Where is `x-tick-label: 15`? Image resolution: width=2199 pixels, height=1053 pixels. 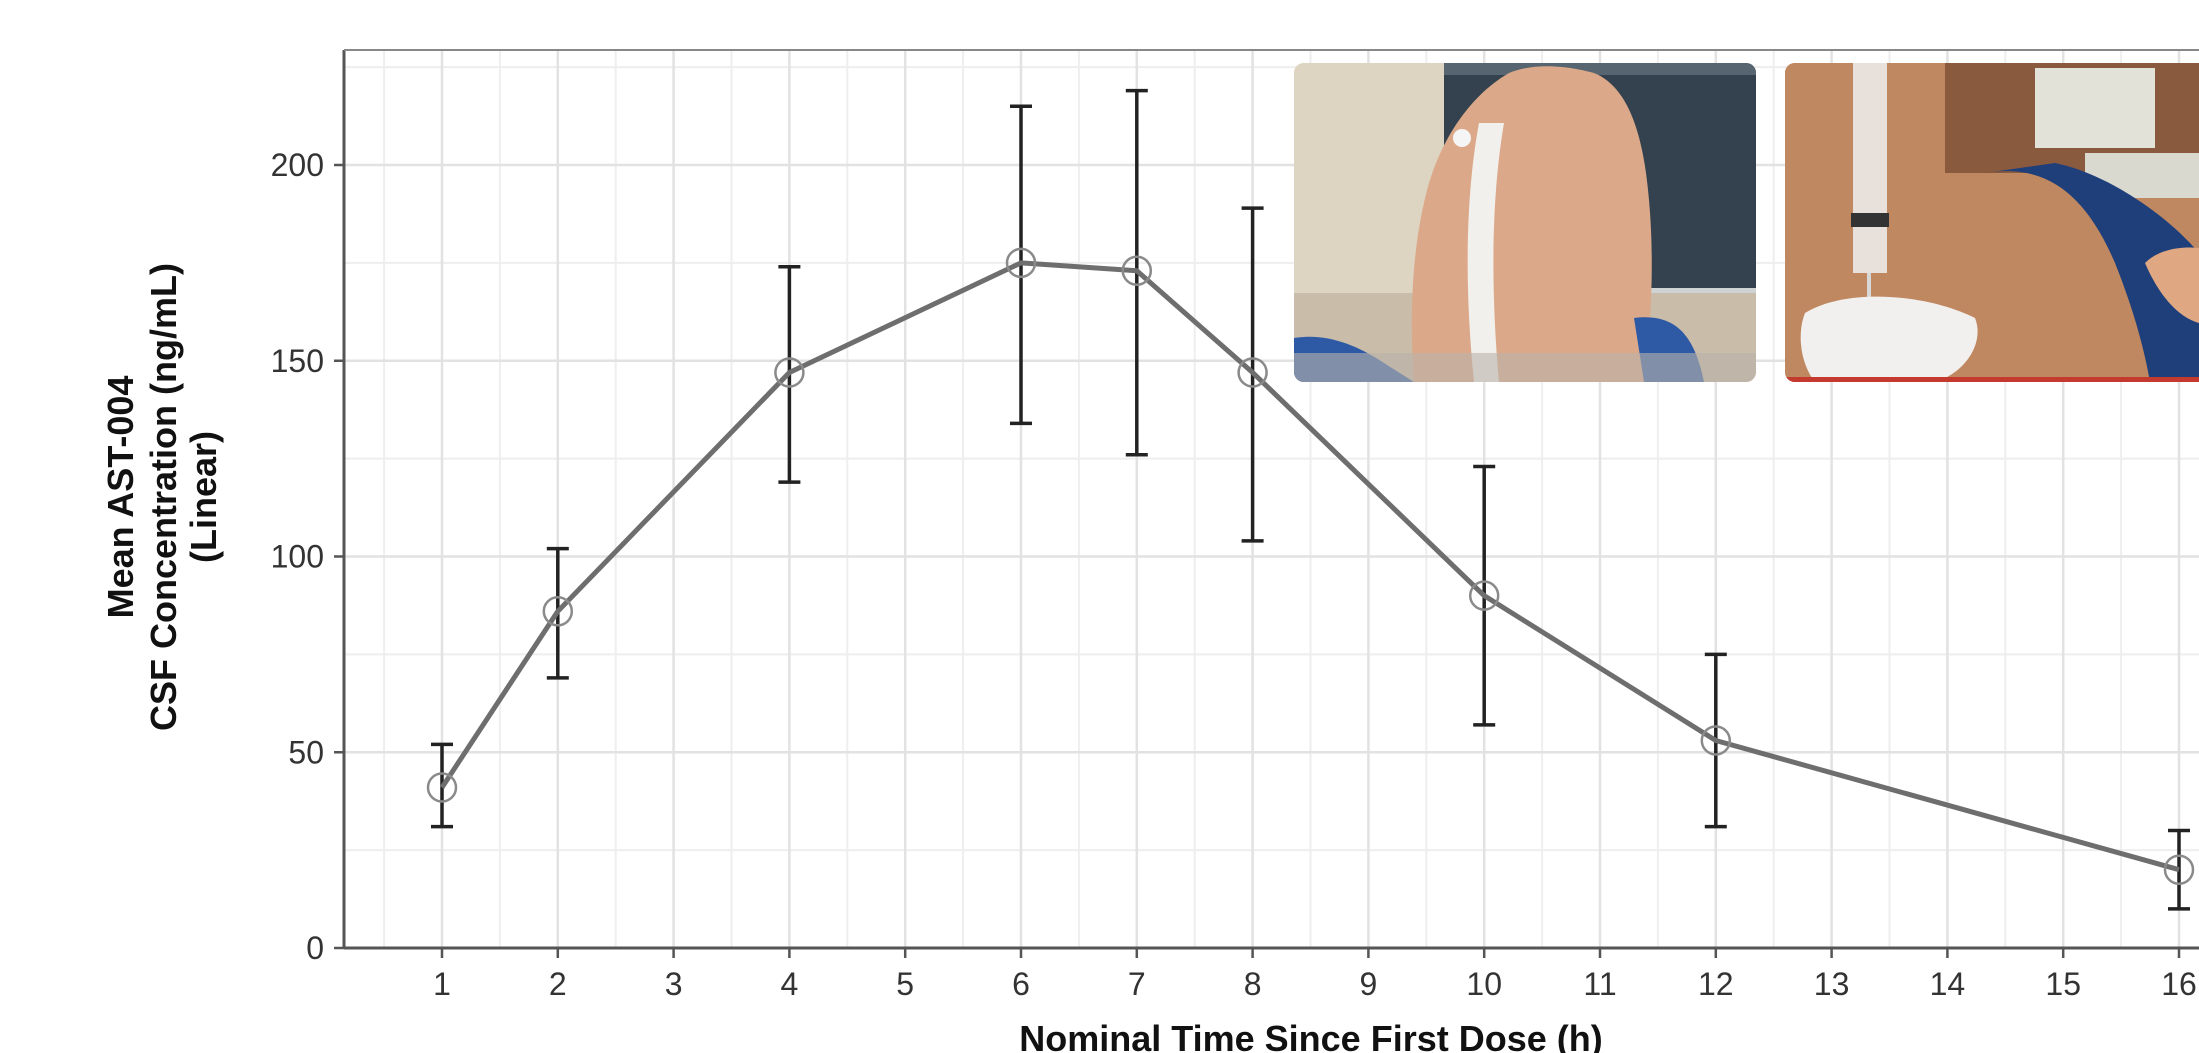 x-tick-label: 15 is located at coordinates (2063, 984).